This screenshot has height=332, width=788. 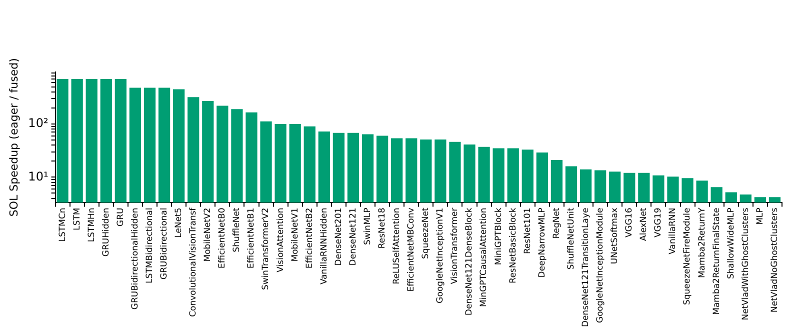 What do you see at coordinates (38, 176) in the screenshot?
I see `y-tick-label: 10¹` at bounding box center [38, 176].